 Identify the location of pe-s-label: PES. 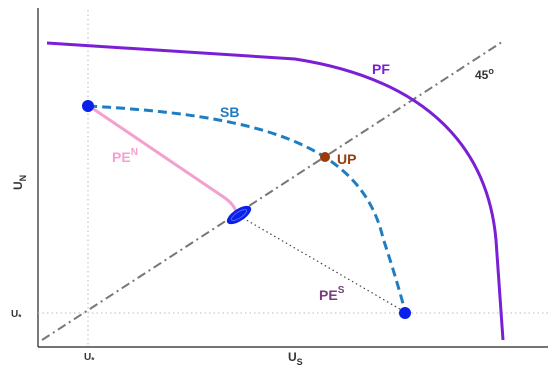
(332, 294).